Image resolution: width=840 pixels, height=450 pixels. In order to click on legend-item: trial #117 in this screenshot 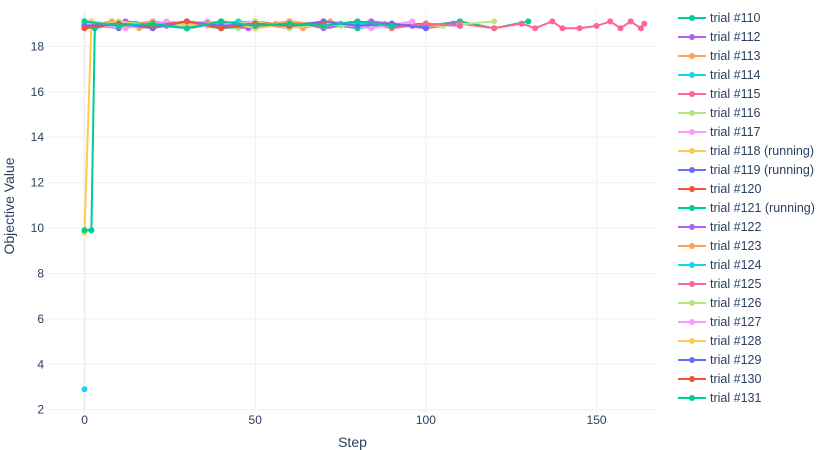, I will do `click(719, 132)`.